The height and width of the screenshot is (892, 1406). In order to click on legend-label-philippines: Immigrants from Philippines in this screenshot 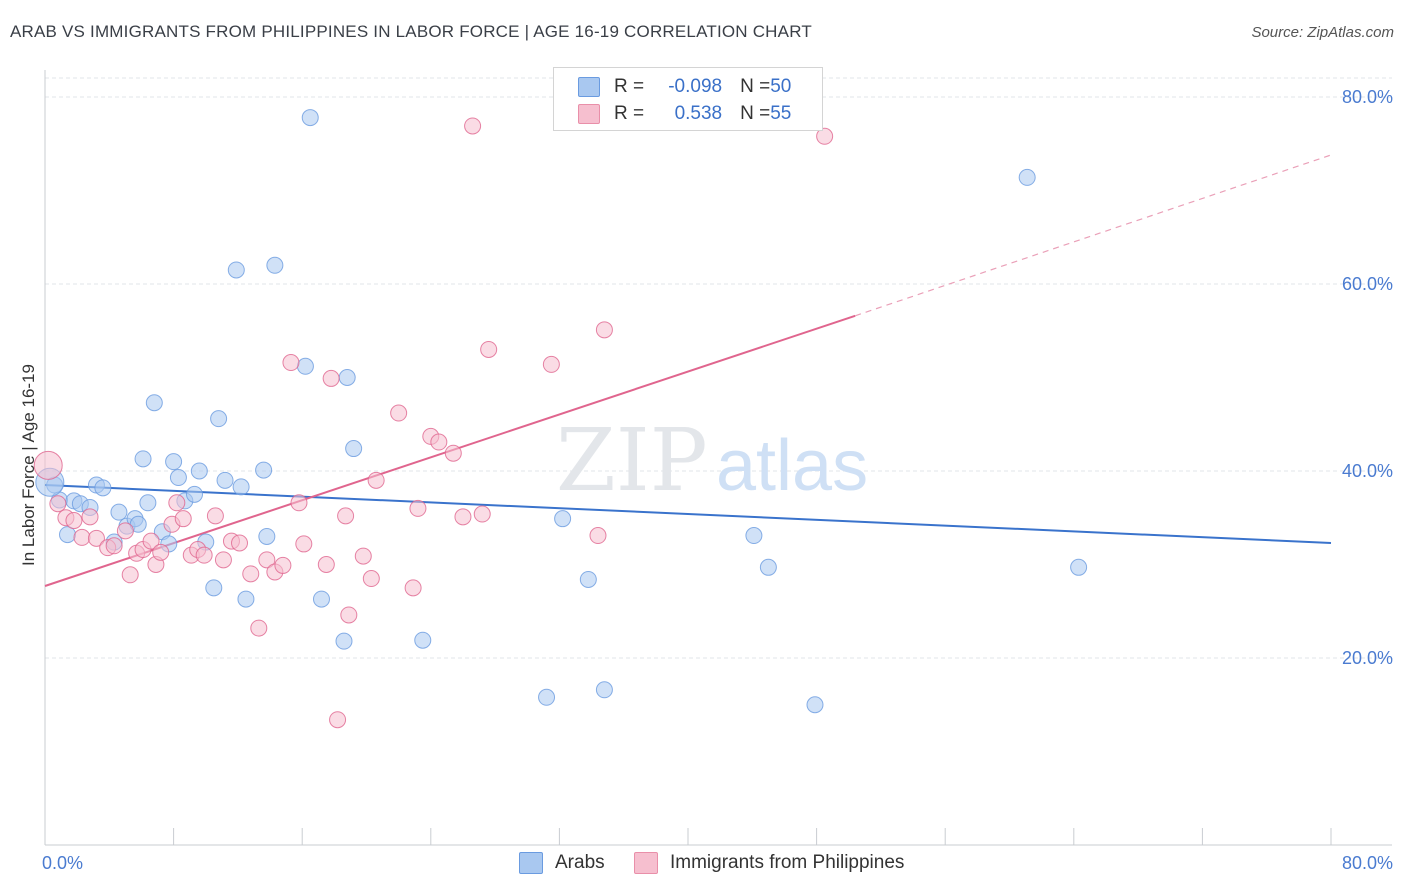, I will do `click(787, 862)`.